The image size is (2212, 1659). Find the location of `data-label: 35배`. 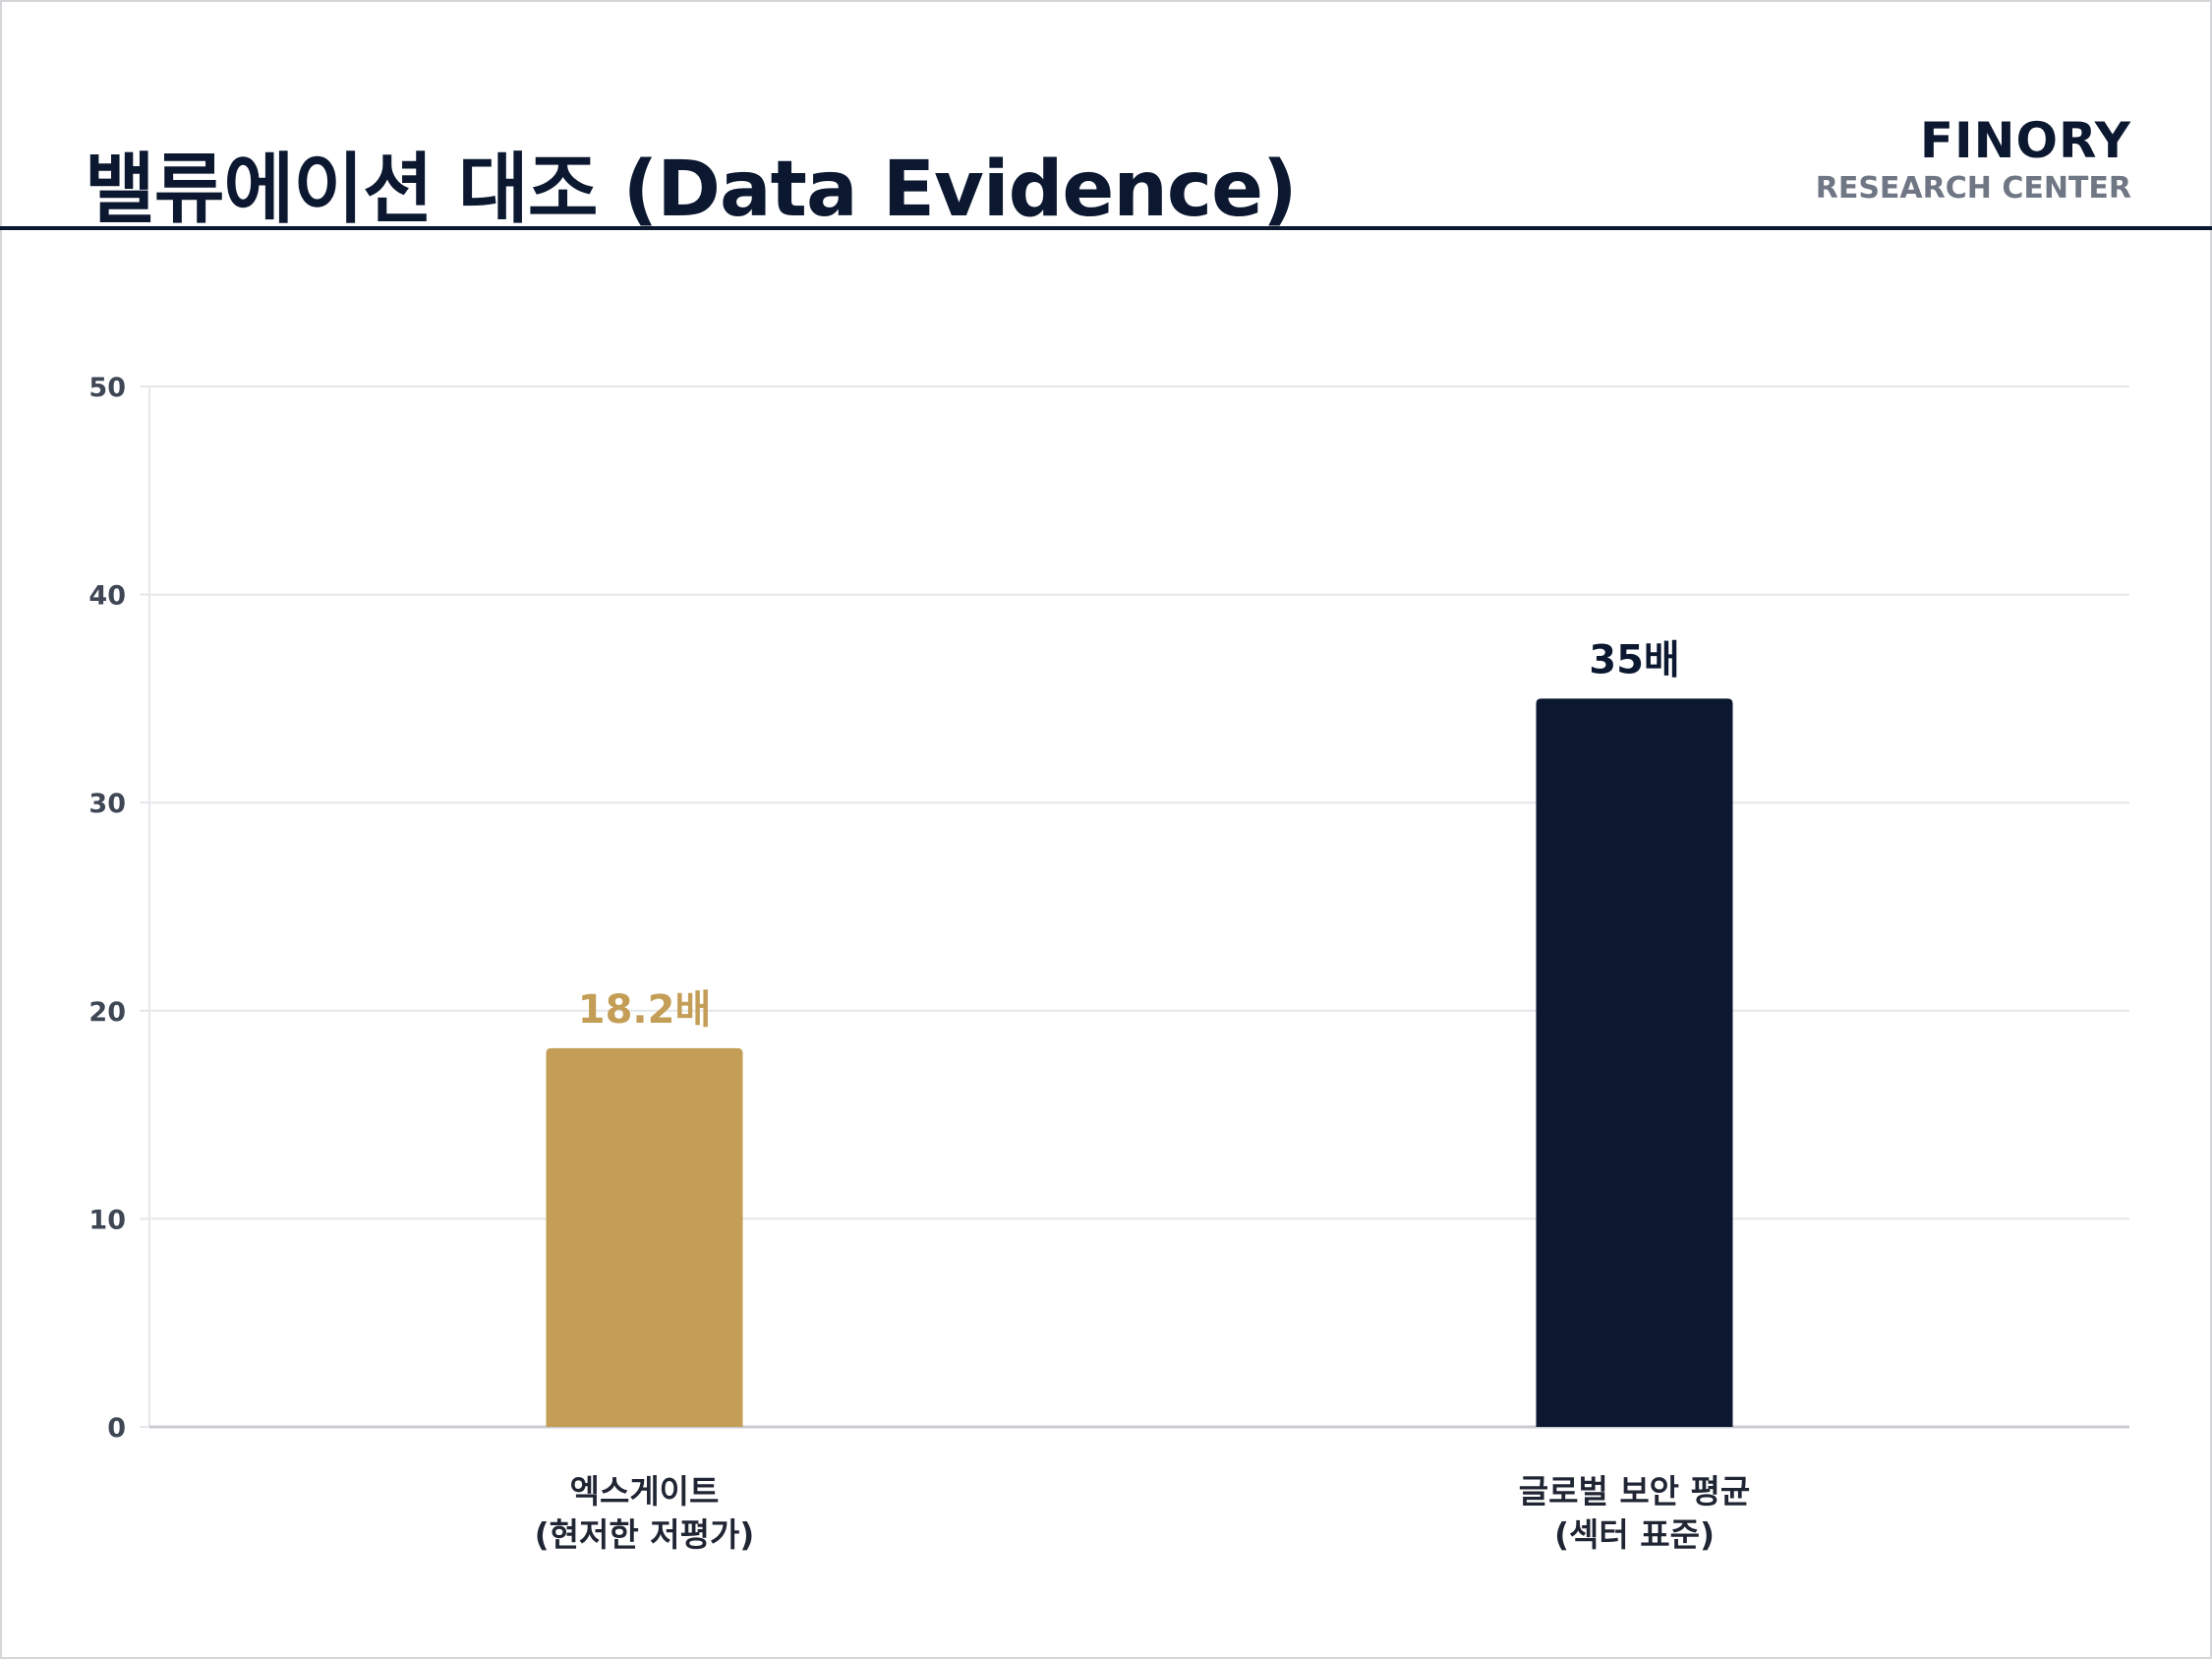

data-label: 35배 is located at coordinates (1634, 659).